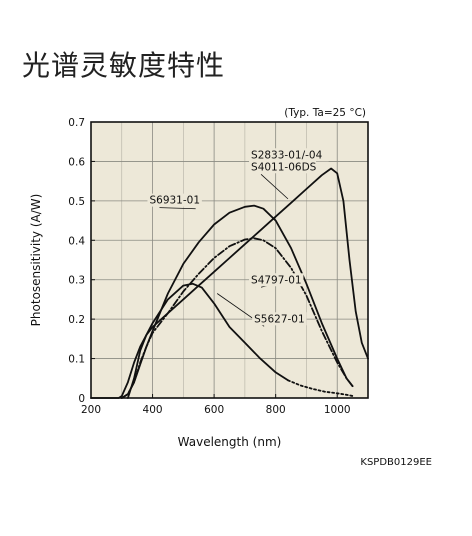  I want to click on series-label: S2833-01/-04, so click(287, 155).